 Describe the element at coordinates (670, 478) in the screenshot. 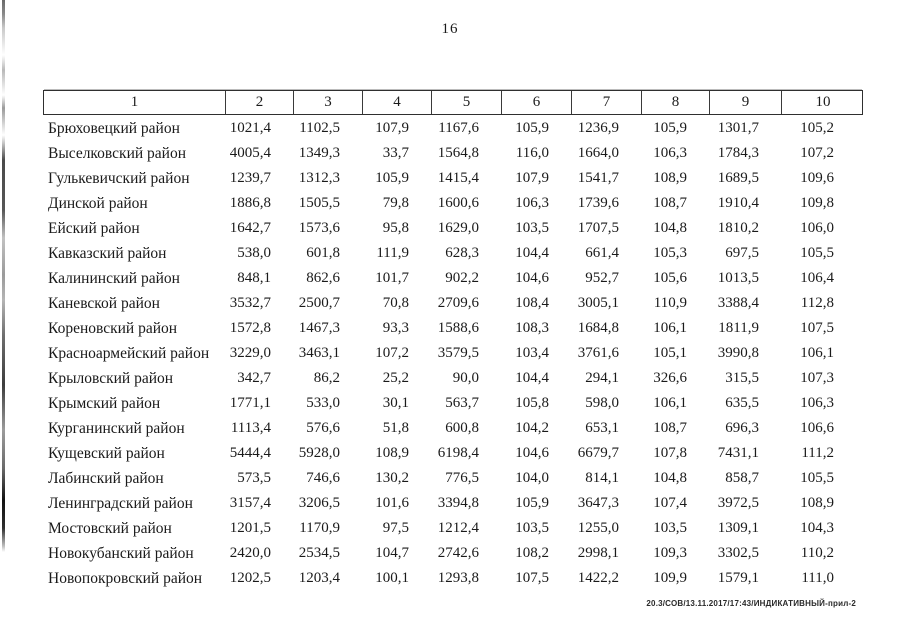

I see `value-cell: 104,8` at that location.